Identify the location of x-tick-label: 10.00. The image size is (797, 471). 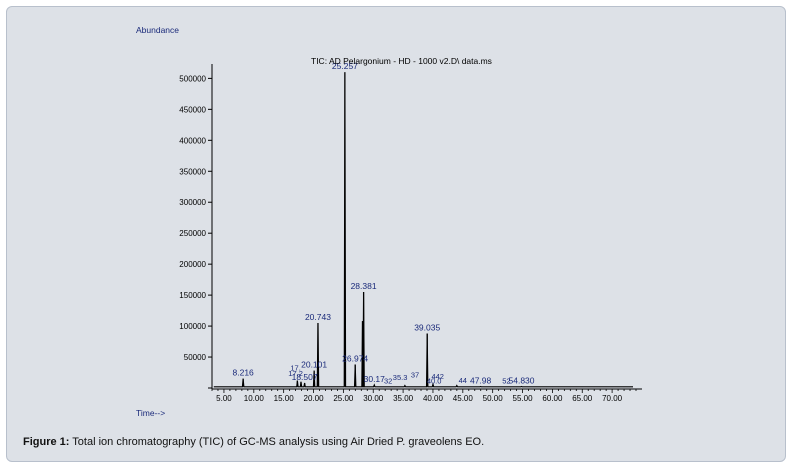
(254, 398).